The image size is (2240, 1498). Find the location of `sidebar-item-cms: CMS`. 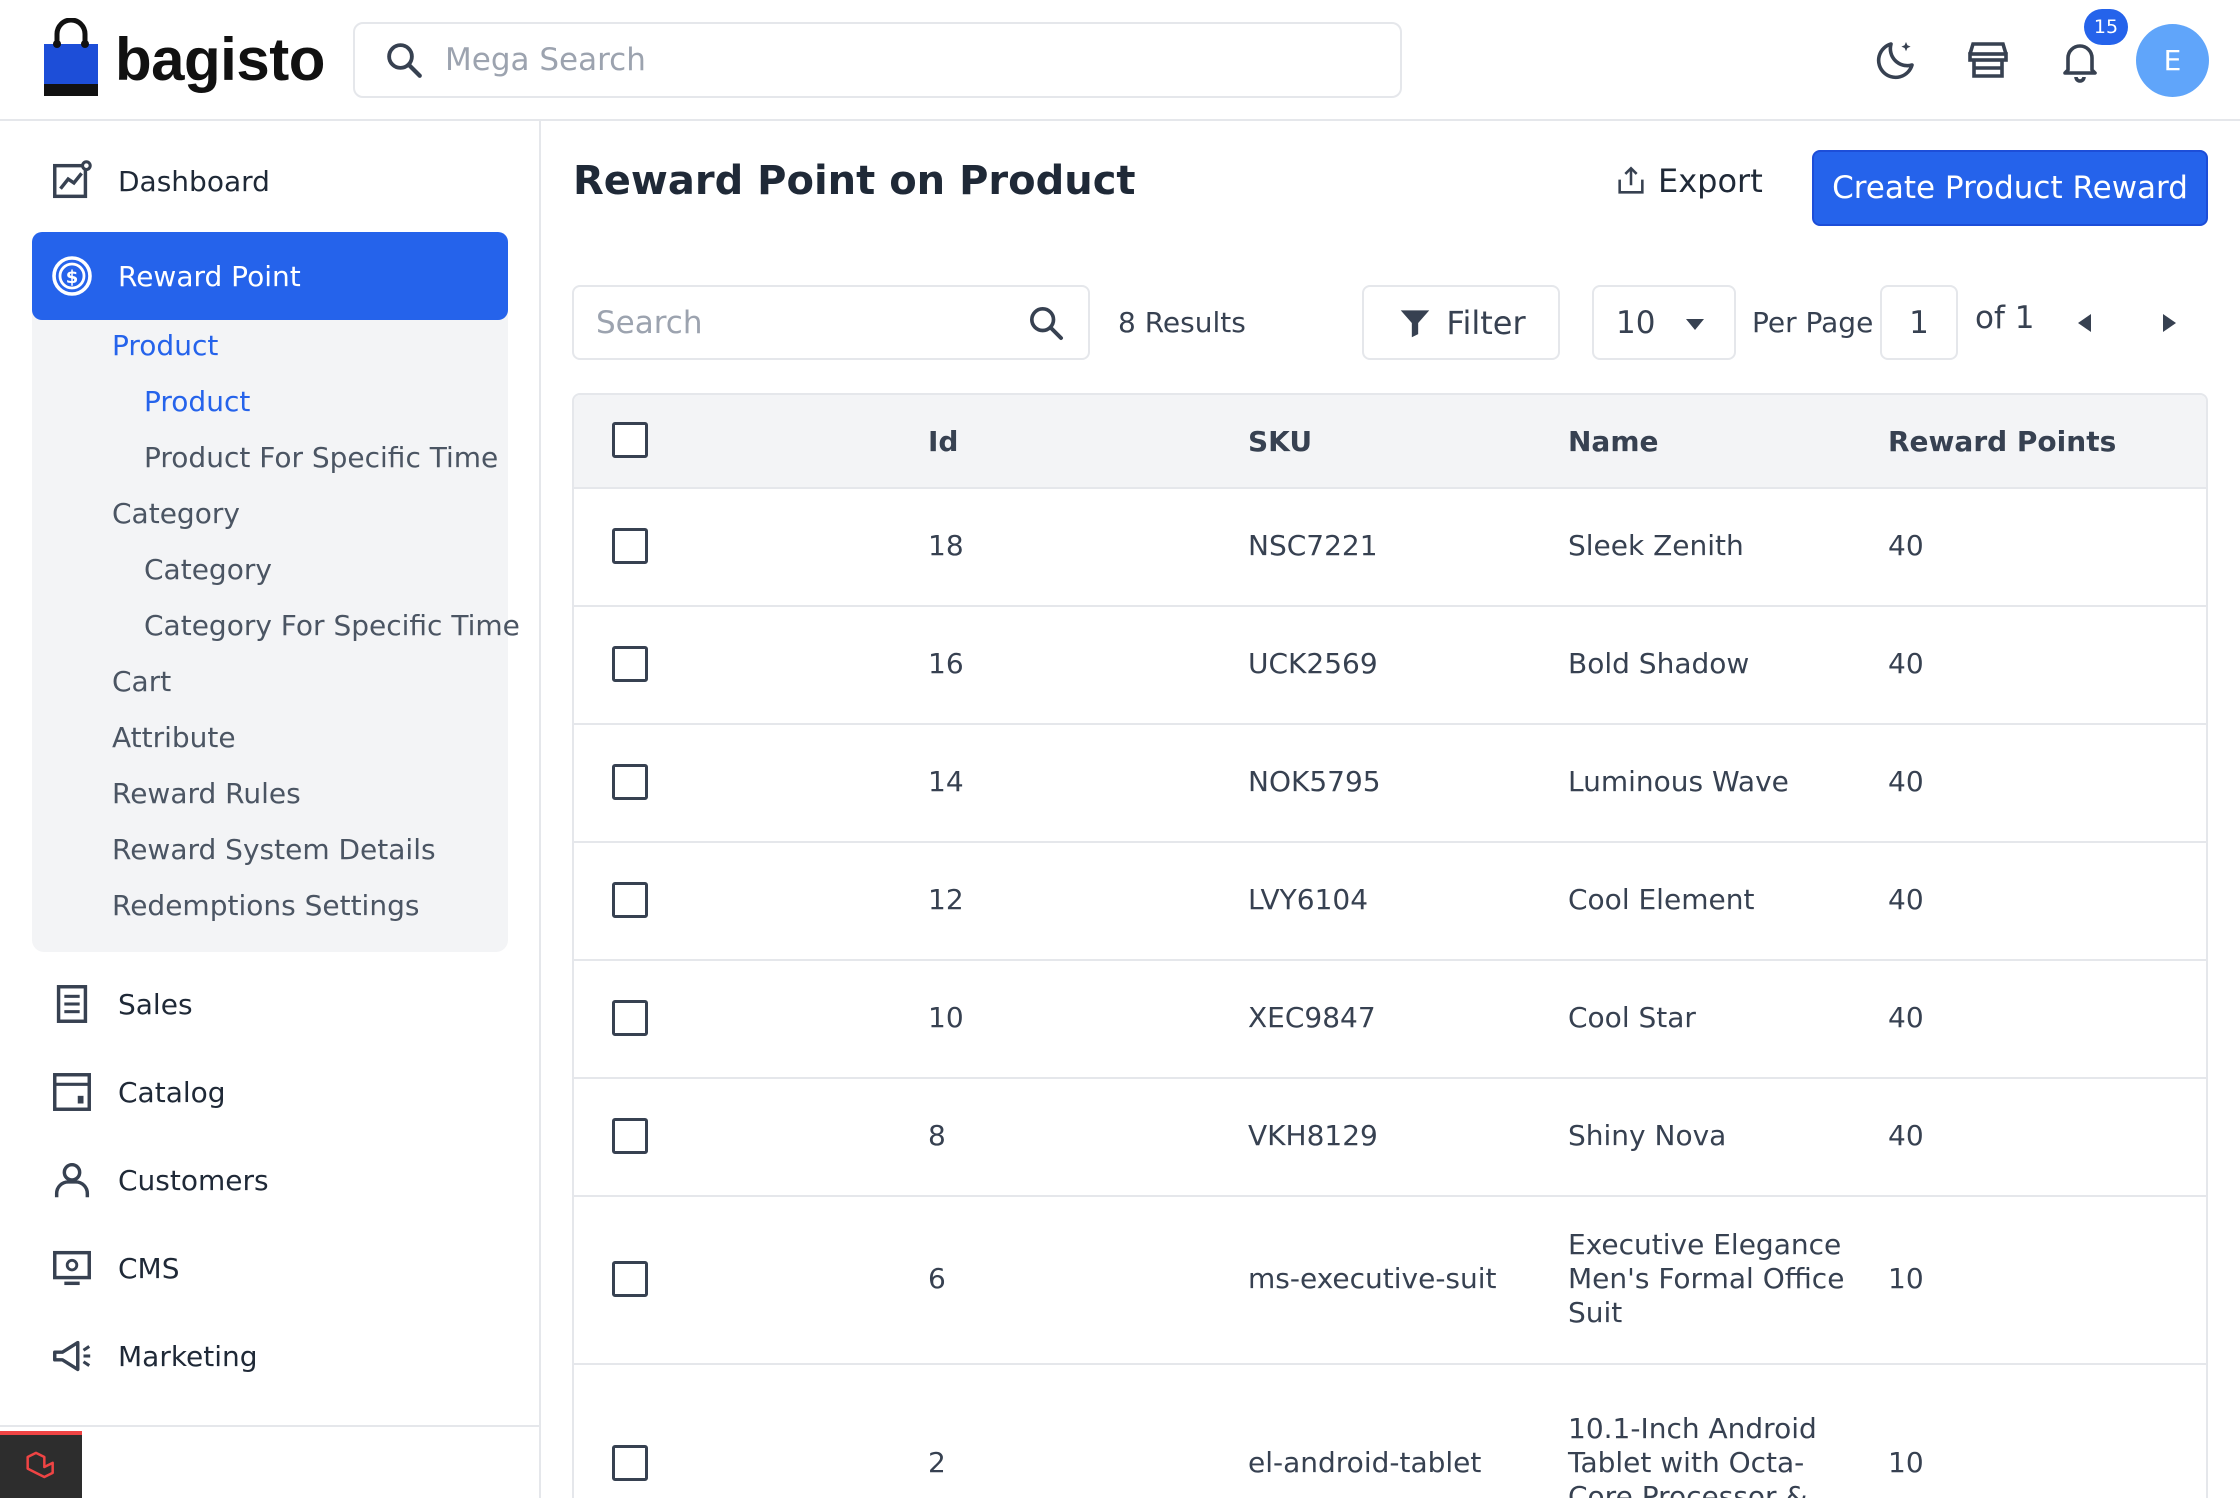

sidebar-item-cms: CMS is located at coordinates (270, 1268).